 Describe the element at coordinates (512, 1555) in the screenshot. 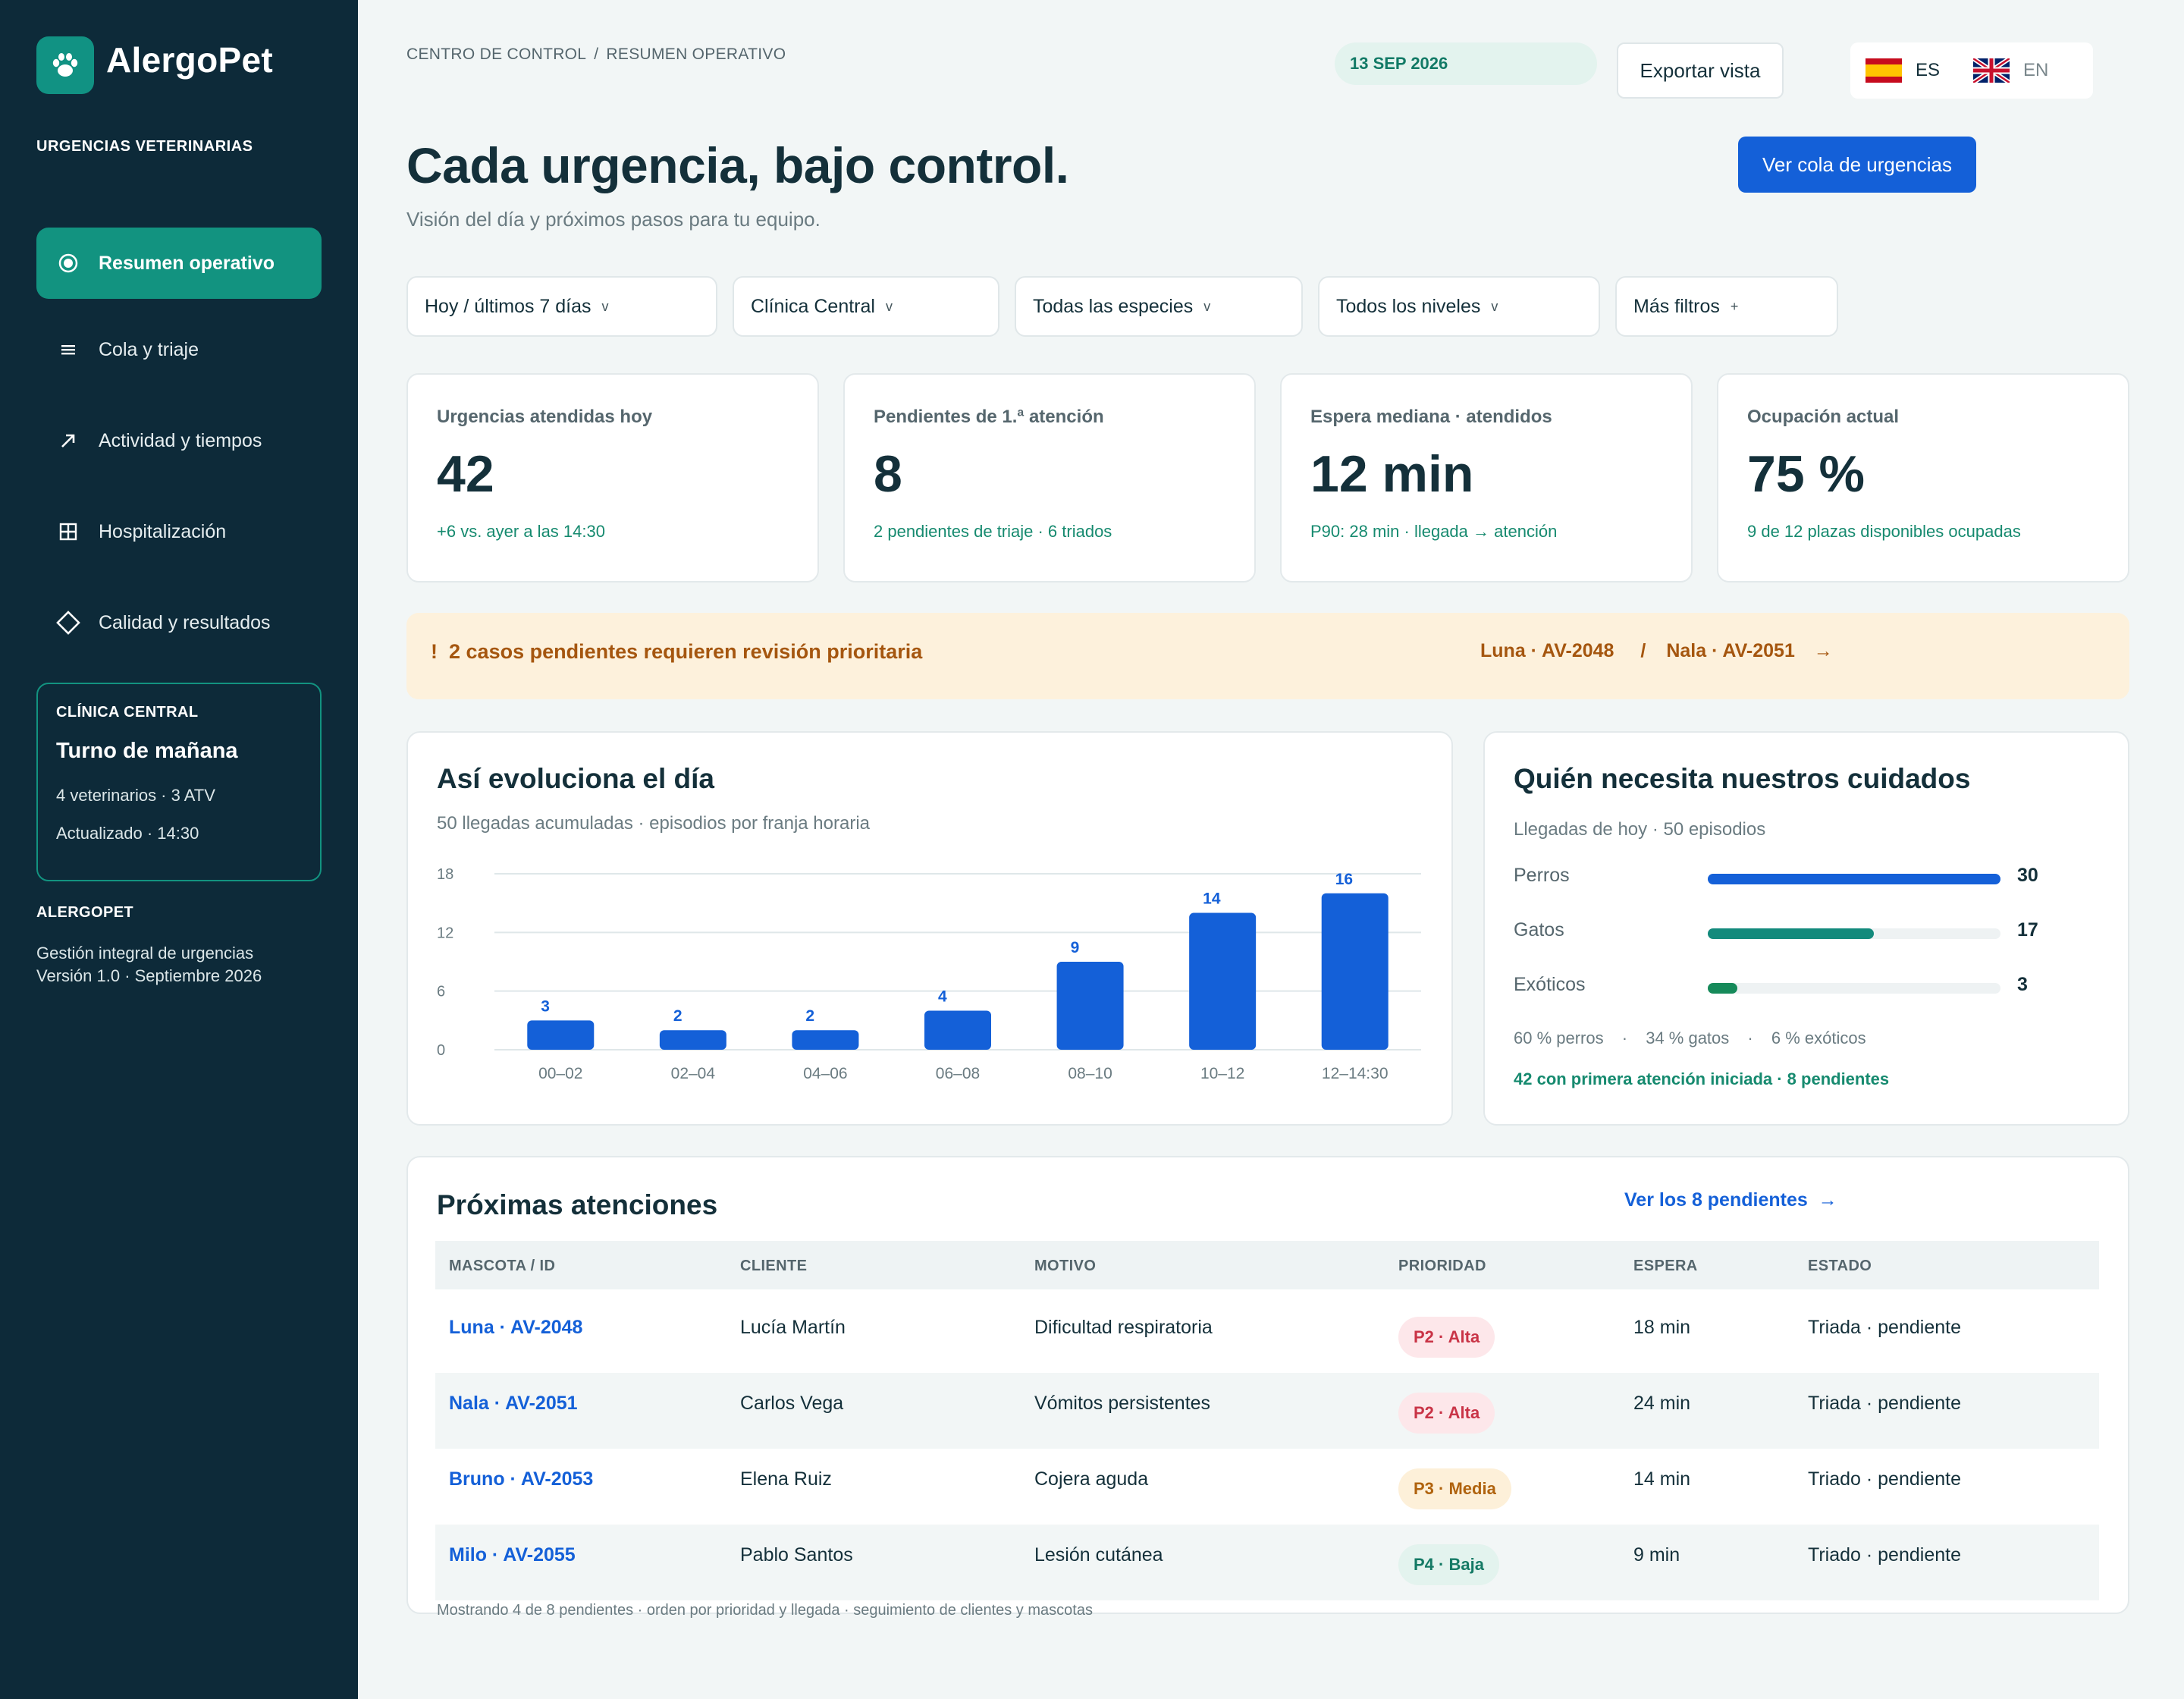

I see `pet-link: Milo · AV-2055` at that location.